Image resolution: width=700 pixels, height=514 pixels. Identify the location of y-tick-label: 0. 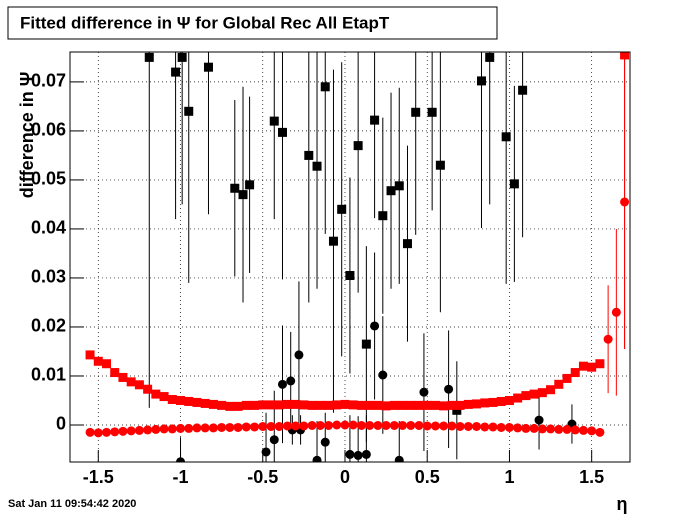
(61, 424).